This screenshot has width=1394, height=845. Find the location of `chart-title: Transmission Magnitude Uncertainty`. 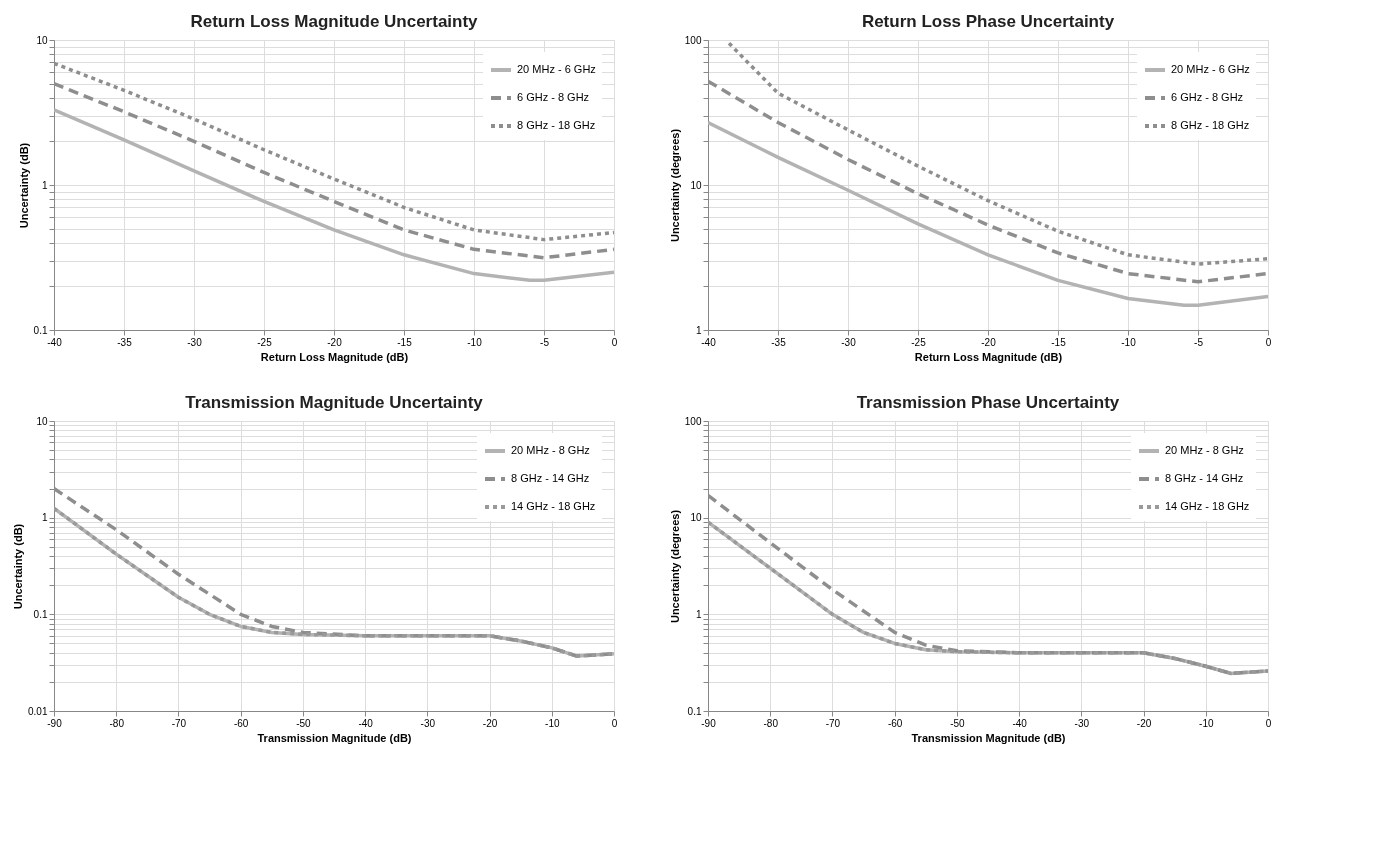

chart-title: Transmission Magnitude Uncertainty is located at coordinates (334, 402).